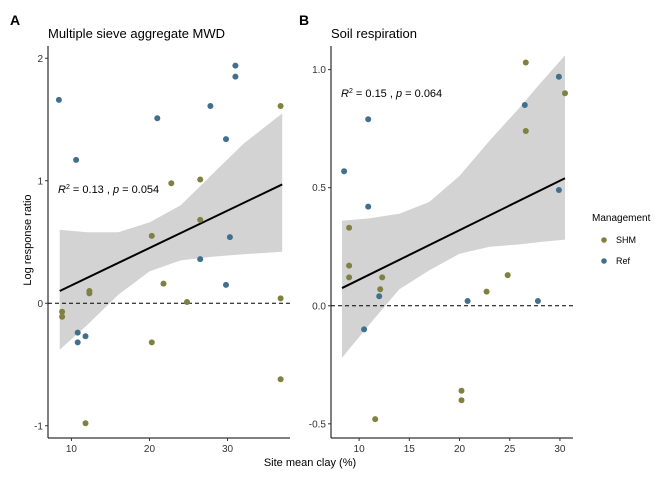 This screenshot has width=672, height=480. What do you see at coordinates (374, 94) in the screenshot?
I see `r2-value: = 0.15 ,` at bounding box center [374, 94].